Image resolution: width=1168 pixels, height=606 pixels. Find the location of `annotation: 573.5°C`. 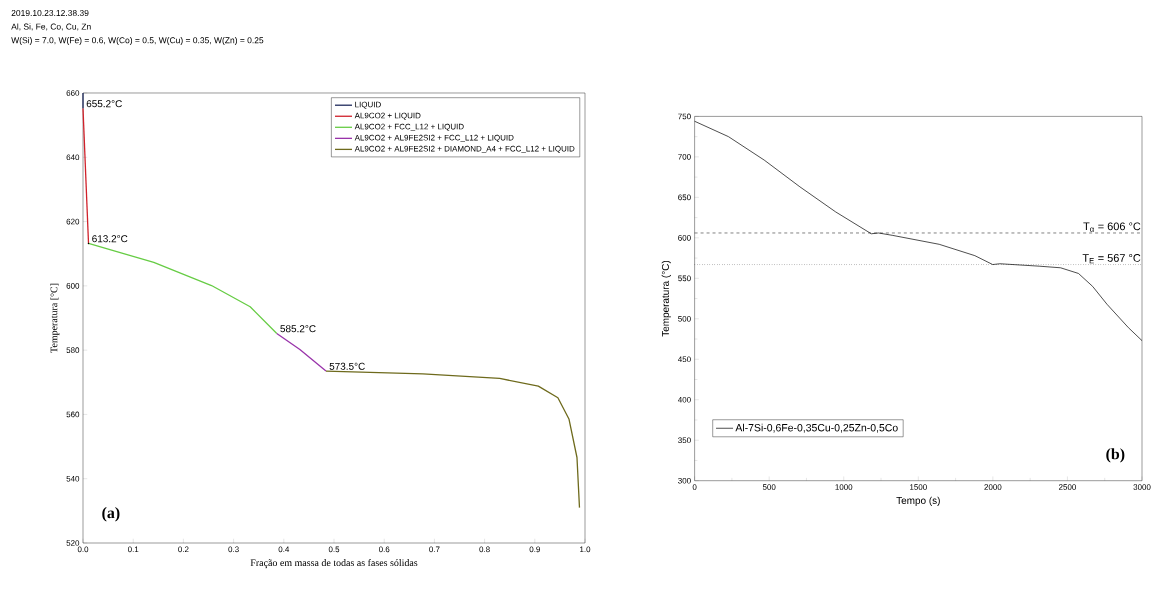

annotation: 573.5°C is located at coordinates (347, 366).